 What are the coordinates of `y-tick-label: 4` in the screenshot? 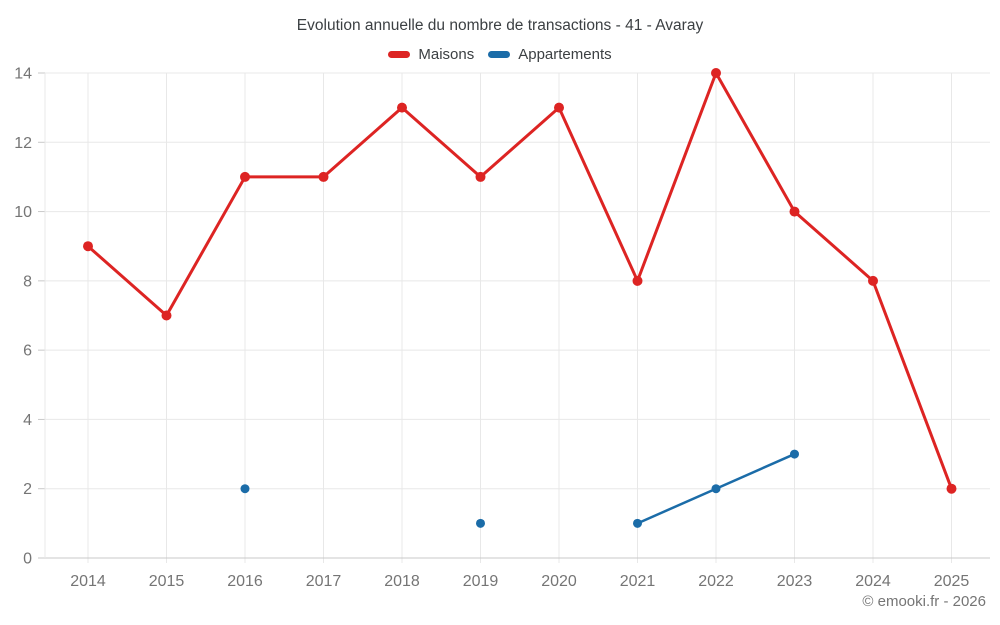 It's located at (27, 420).